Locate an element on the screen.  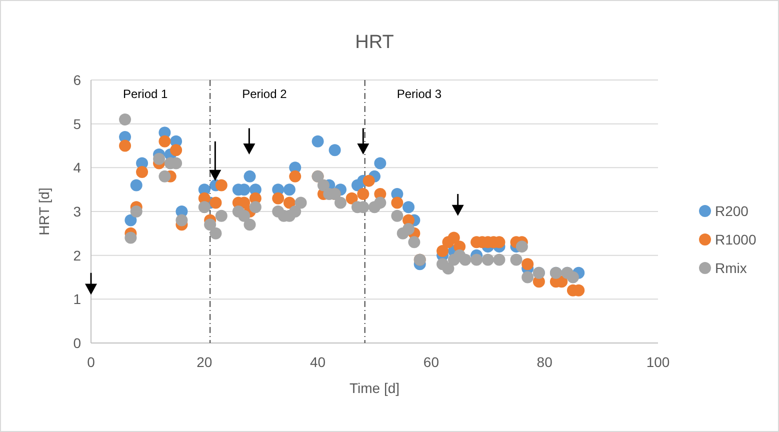
y-tick-label: 6 is located at coordinates (77, 80).